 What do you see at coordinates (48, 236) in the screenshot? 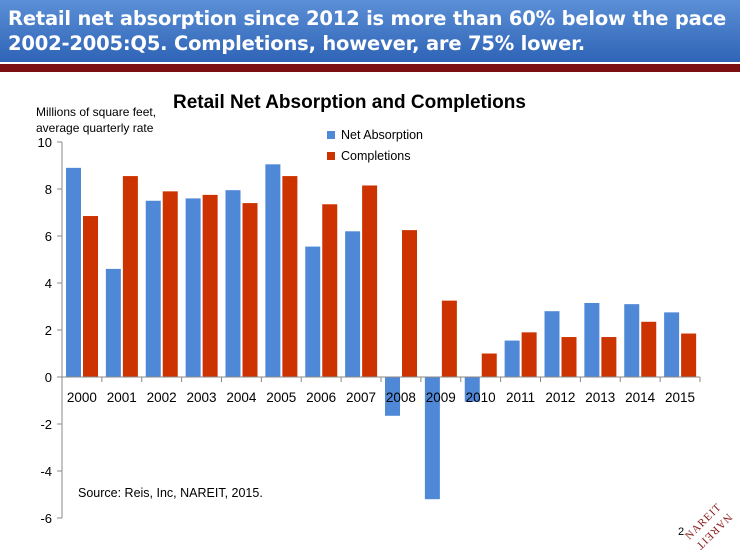
I see `y-tick-label: 6` at bounding box center [48, 236].